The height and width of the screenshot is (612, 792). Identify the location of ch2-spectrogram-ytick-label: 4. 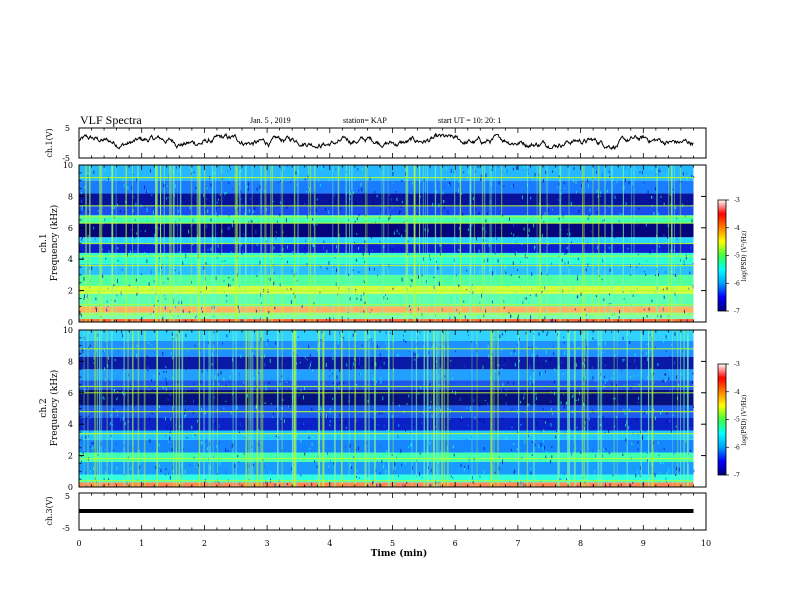
(70, 424).